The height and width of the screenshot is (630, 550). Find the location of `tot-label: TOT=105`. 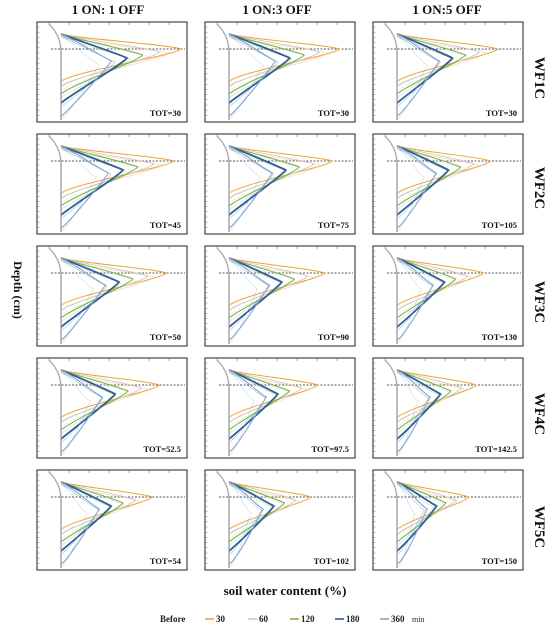

tot-label: TOT=105 is located at coordinates (499, 225).